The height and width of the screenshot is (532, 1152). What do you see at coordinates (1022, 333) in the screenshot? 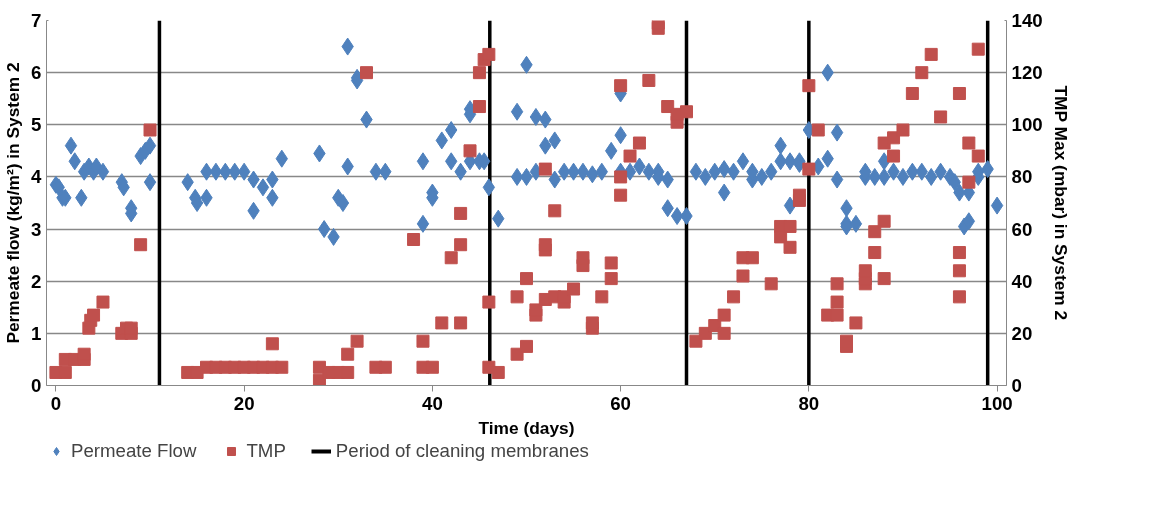
I see `y2-tick-label: 20` at bounding box center [1022, 333].